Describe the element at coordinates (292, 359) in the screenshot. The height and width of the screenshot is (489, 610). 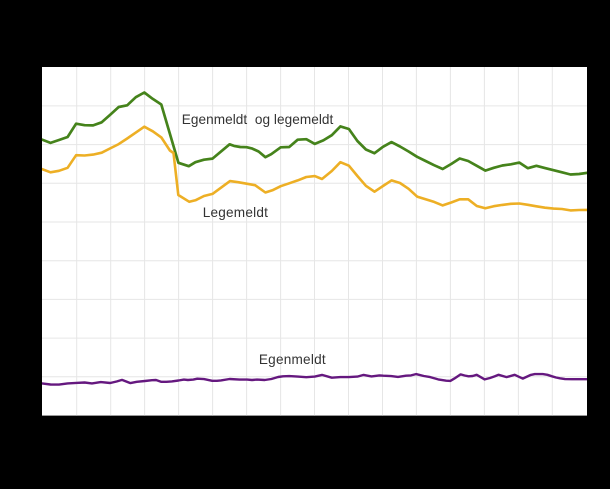
I see `svg-text: Egenmeldt` at that location.